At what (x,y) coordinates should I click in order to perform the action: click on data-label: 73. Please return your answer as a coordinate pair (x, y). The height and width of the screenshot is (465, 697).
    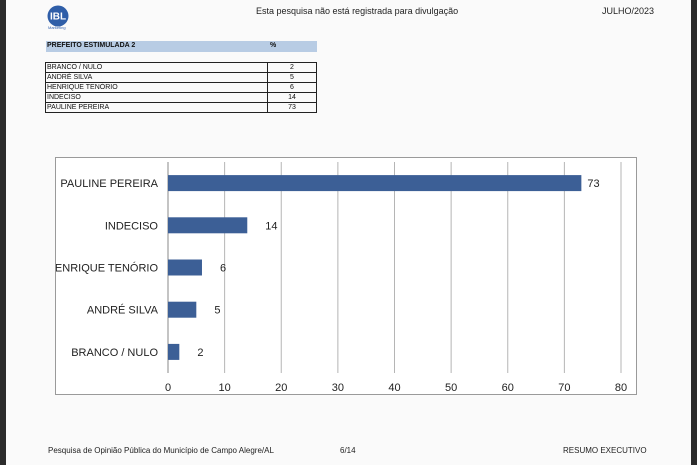
    Looking at the image, I should click on (593, 184).